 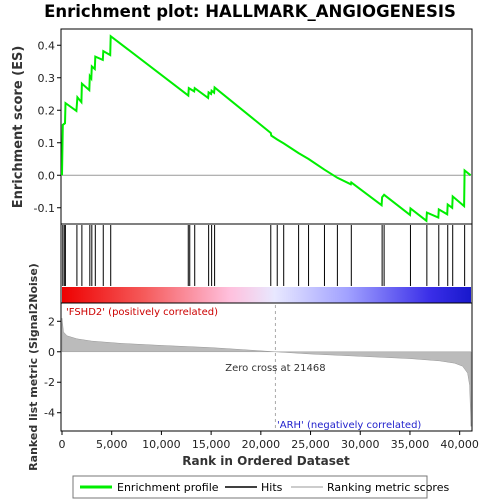 I want to click on metric-y-axis-label: Ranked list metric (Signal2Noise), so click(x=33, y=367).